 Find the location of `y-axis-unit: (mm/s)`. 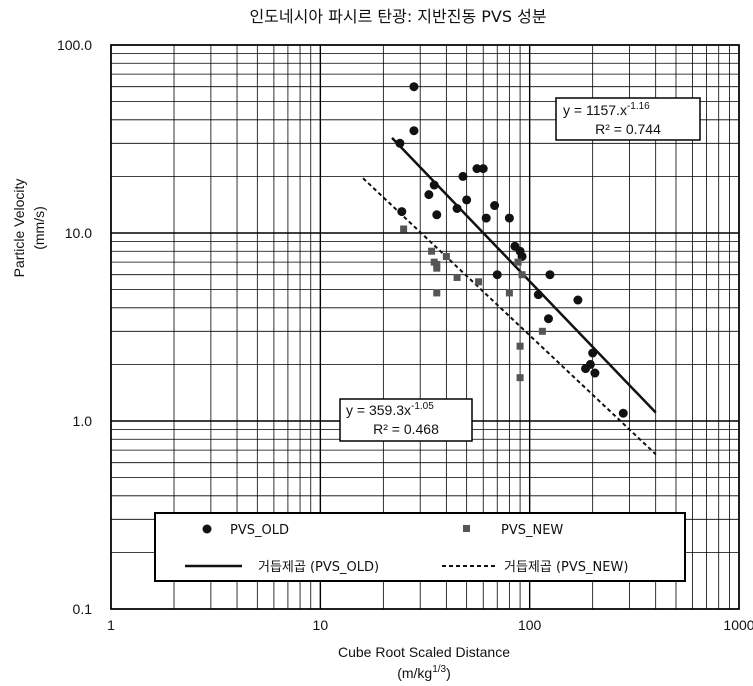

y-axis-unit: (mm/s) is located at coordinates (39, 228).